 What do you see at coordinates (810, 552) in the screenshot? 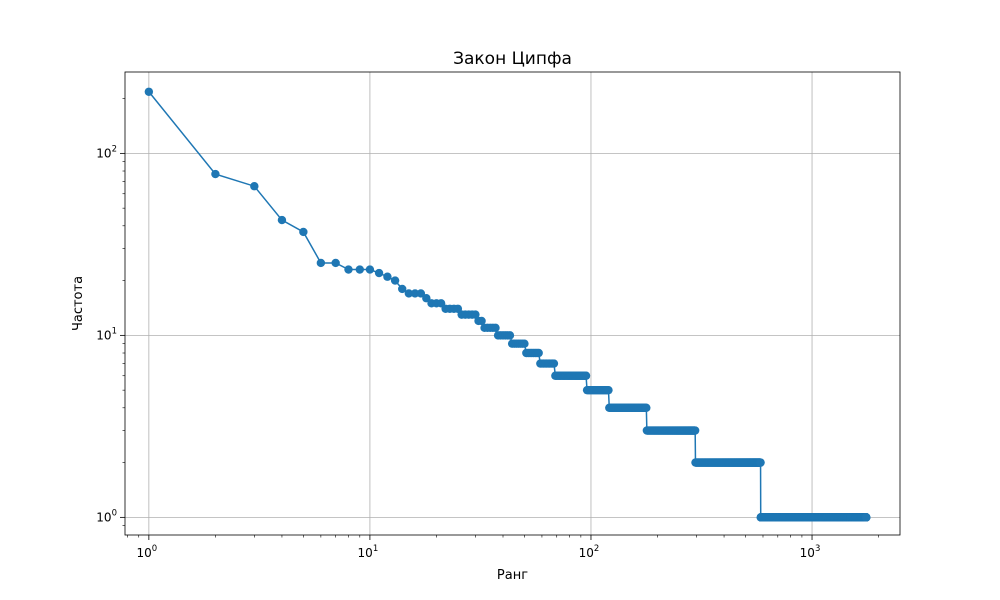
I see `x-tick-label: 10³` at bounding box center [810, 552].